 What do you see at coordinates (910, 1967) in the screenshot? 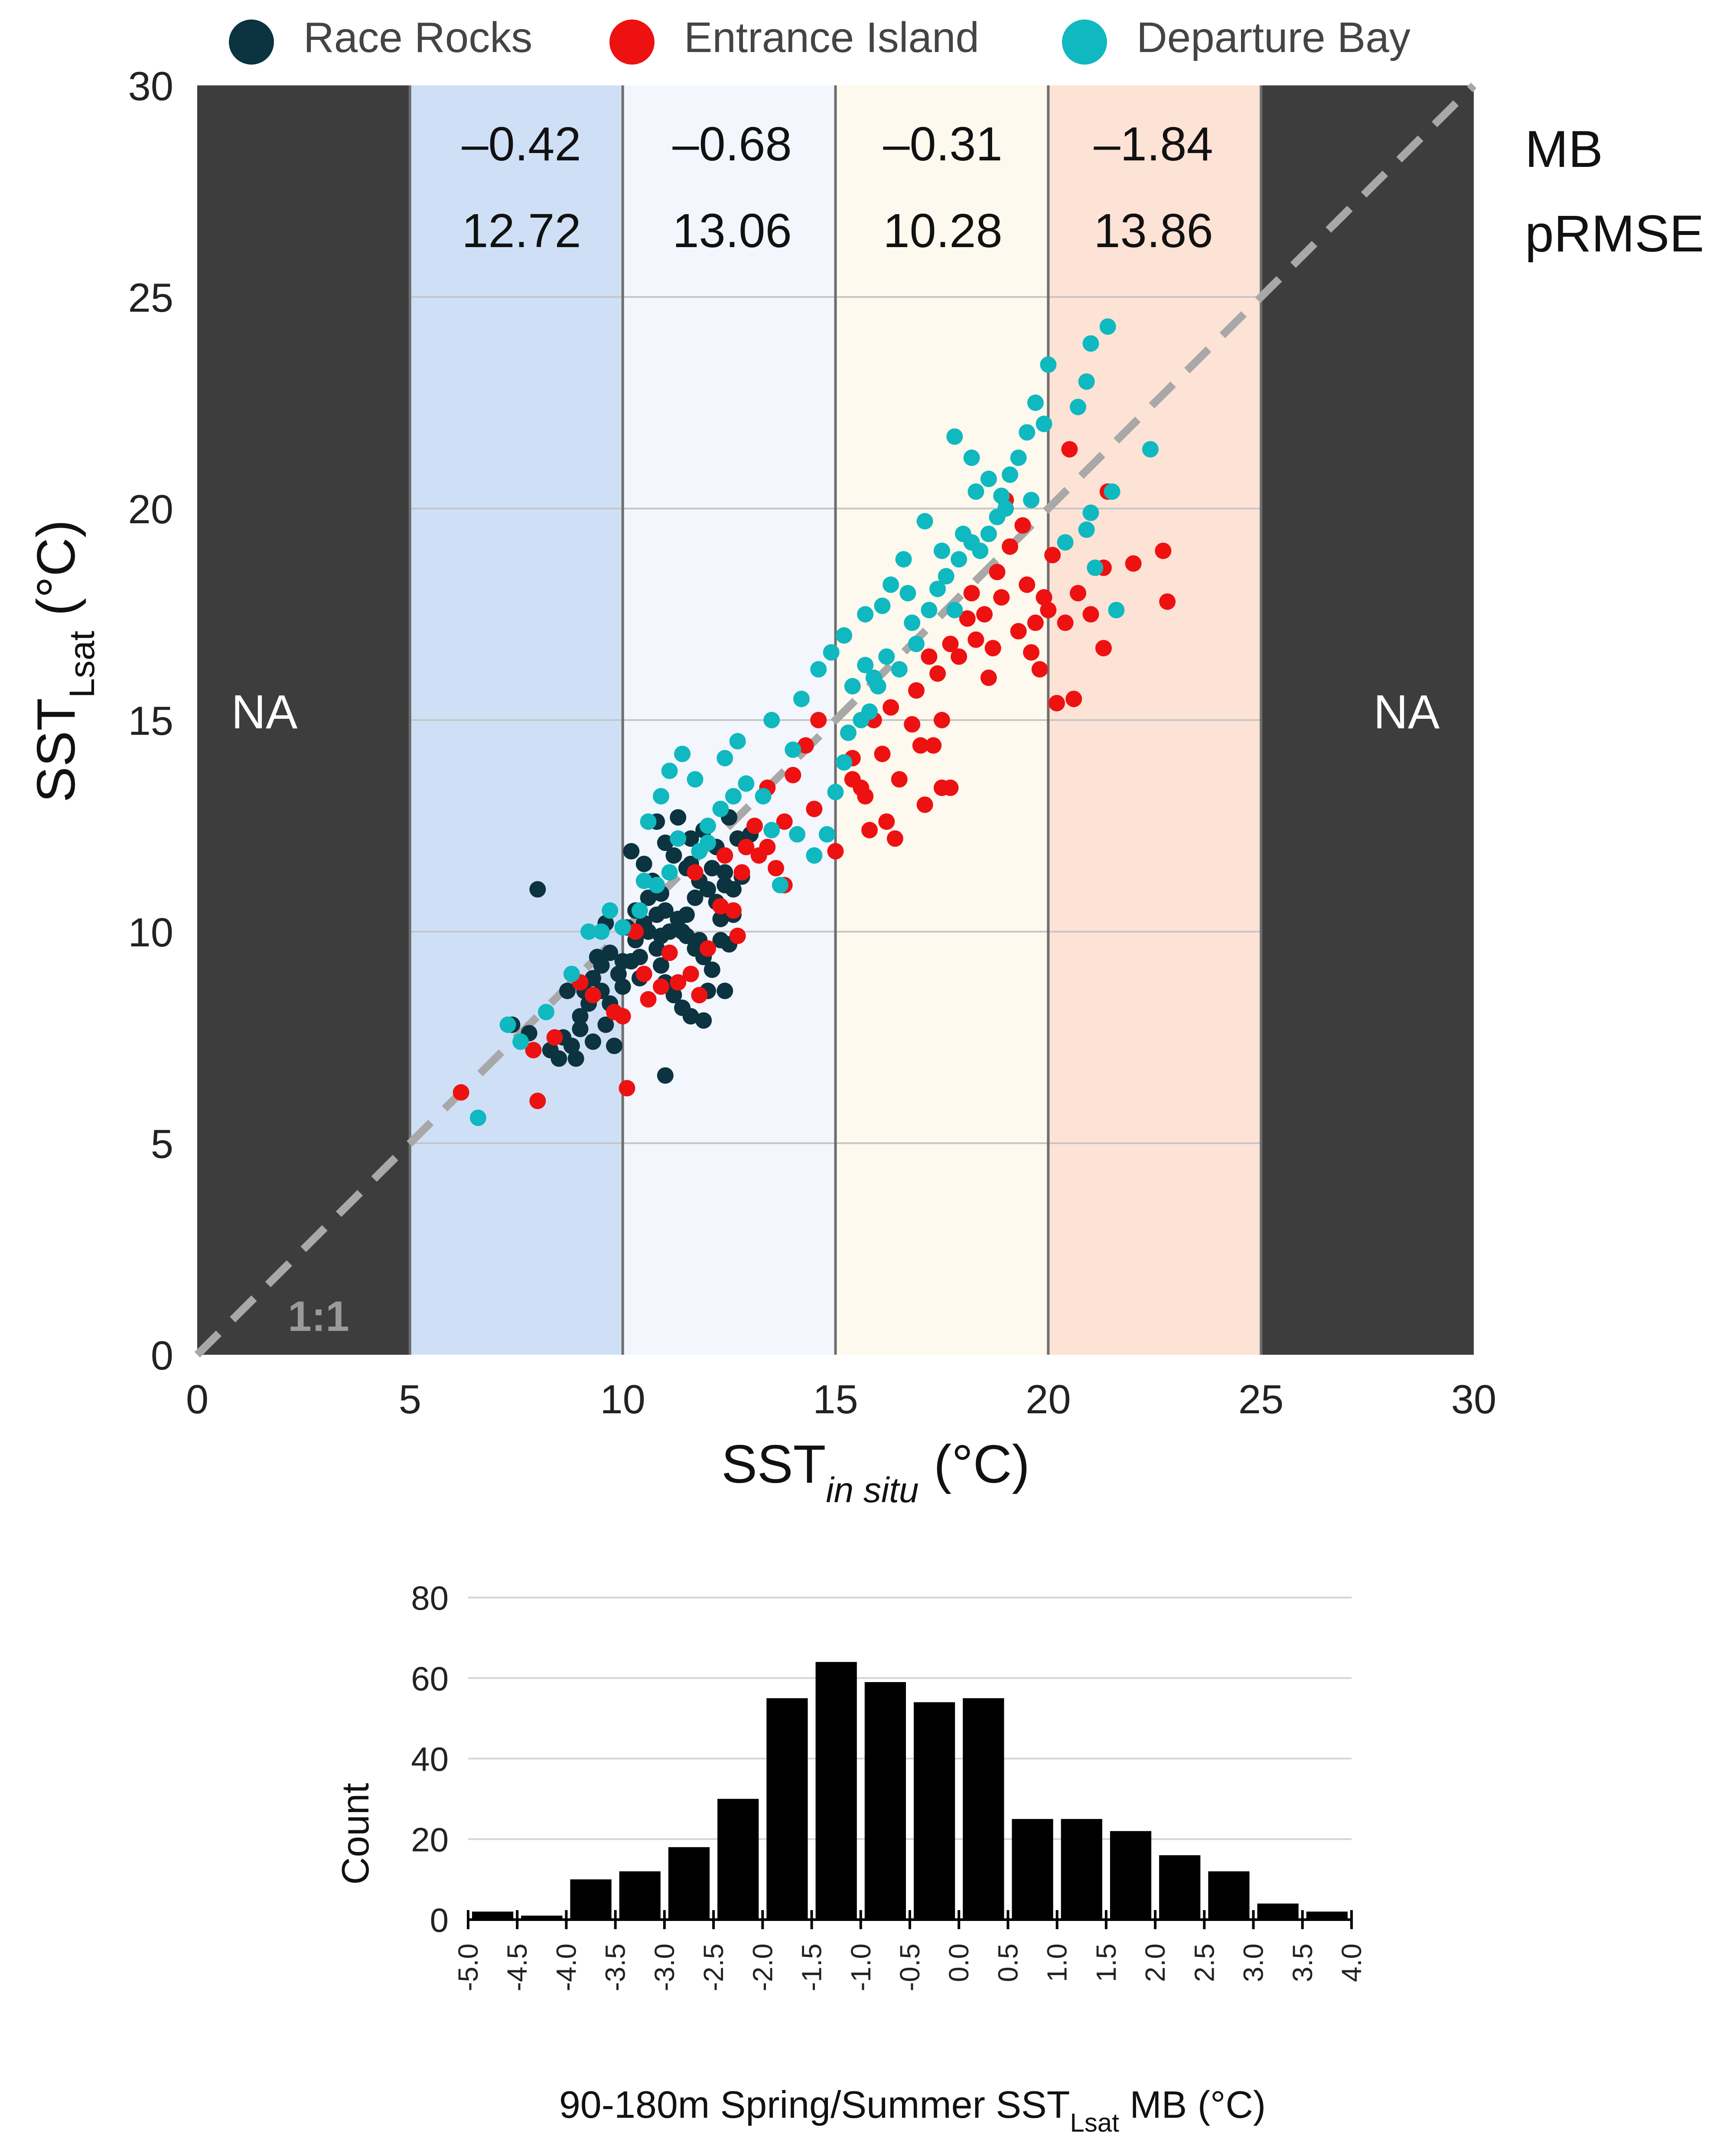
I see `histogram-x-tick-label: -0.5` at bounding box center [910, 1967].